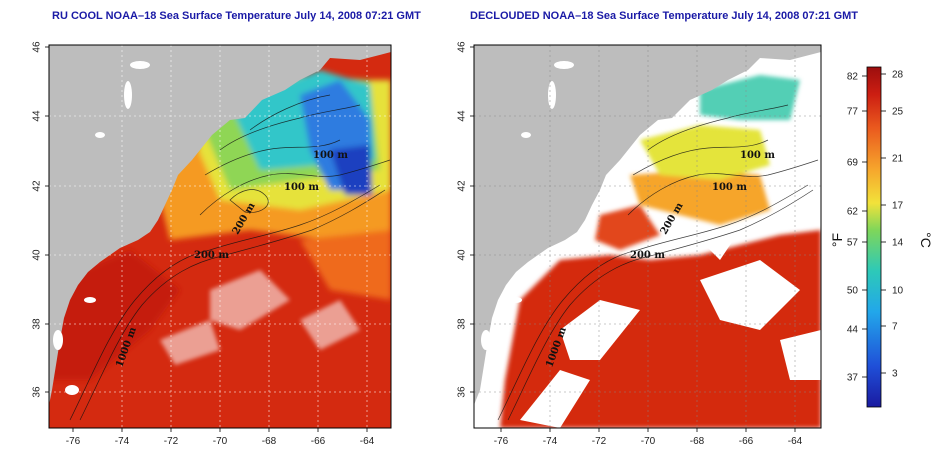  What do you see at coordinates (700, 197) in the screenshot?
I see `declouded-mid-temp` at bounding box center [700, 197].